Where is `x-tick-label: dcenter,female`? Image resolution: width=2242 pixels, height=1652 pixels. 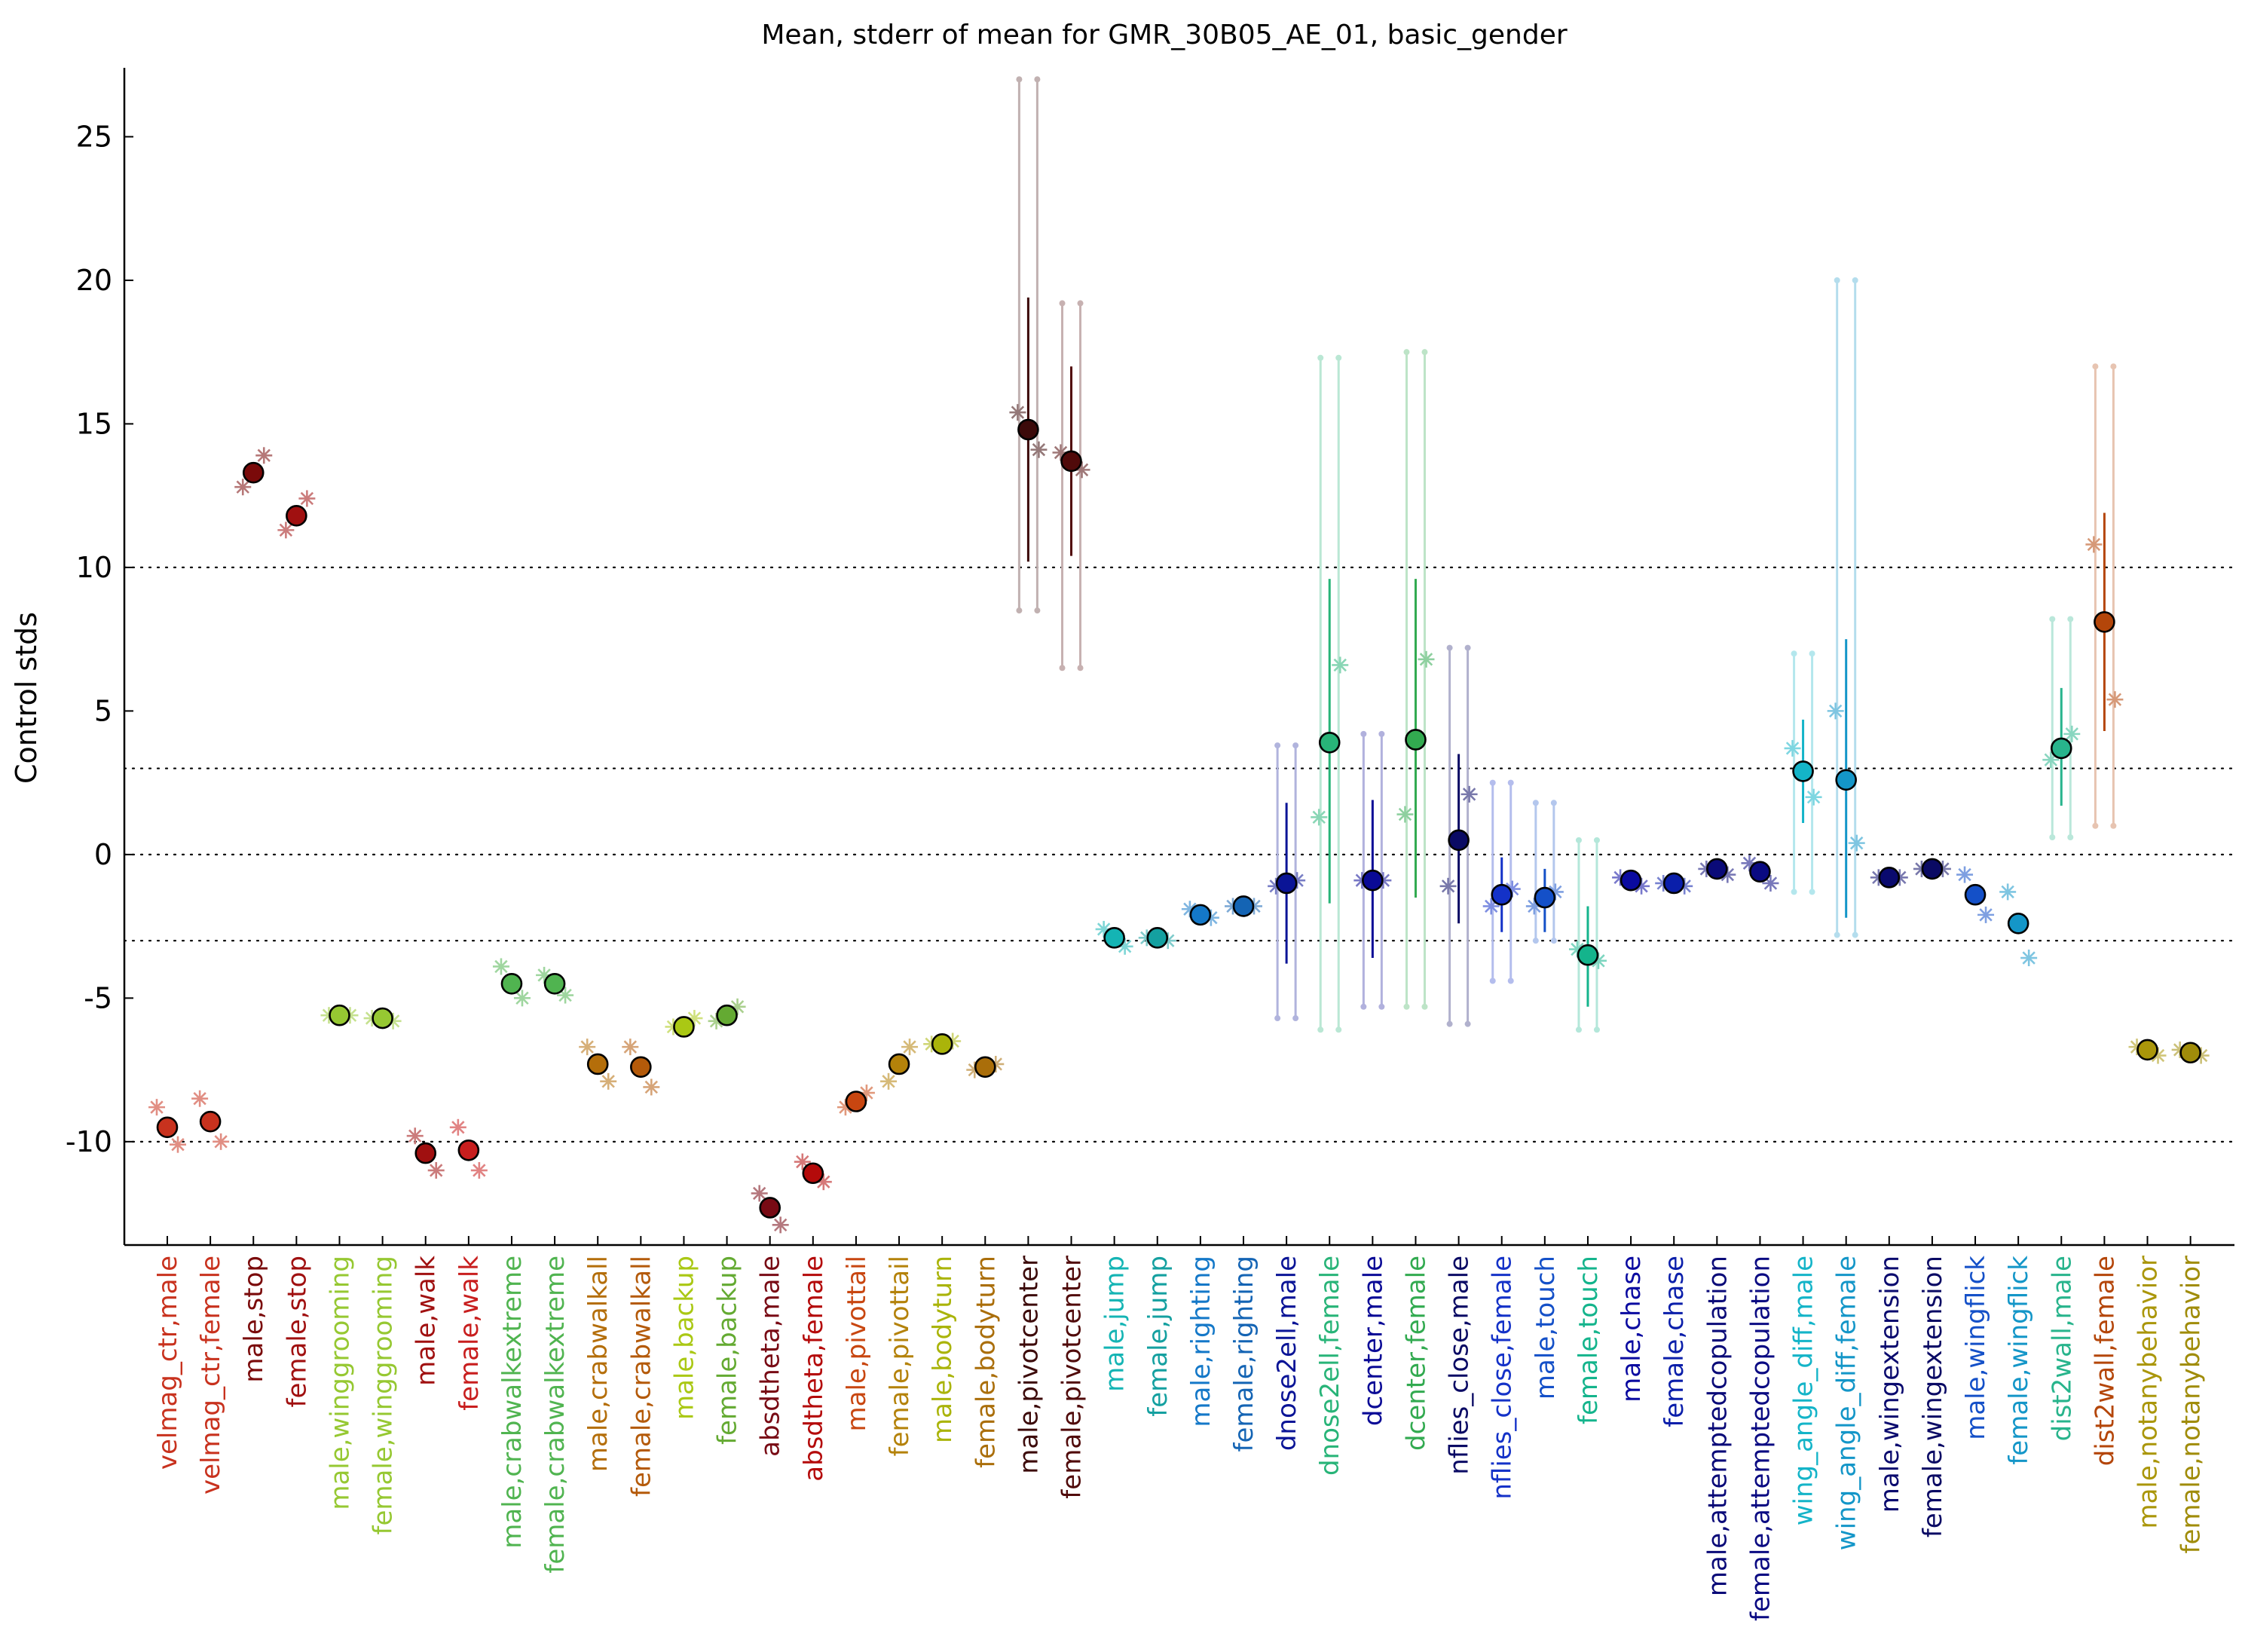 x-tick-label: dcenter,female is located at coordinates (1416, 1354).